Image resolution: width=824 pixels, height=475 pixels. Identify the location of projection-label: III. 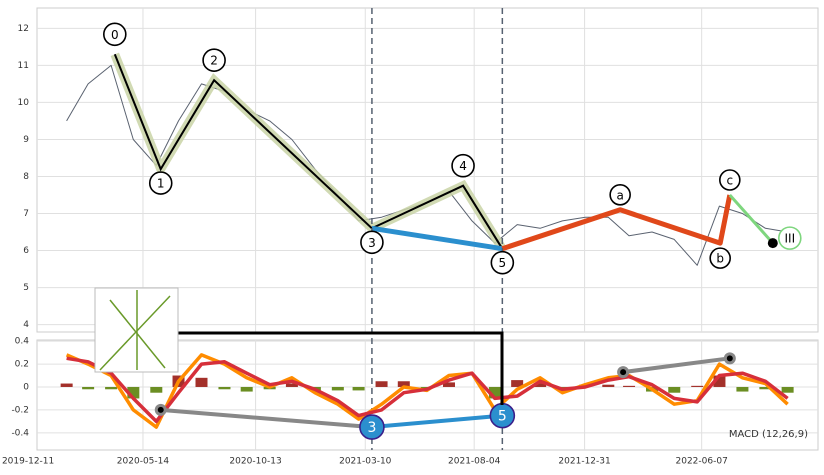
(789, 239).